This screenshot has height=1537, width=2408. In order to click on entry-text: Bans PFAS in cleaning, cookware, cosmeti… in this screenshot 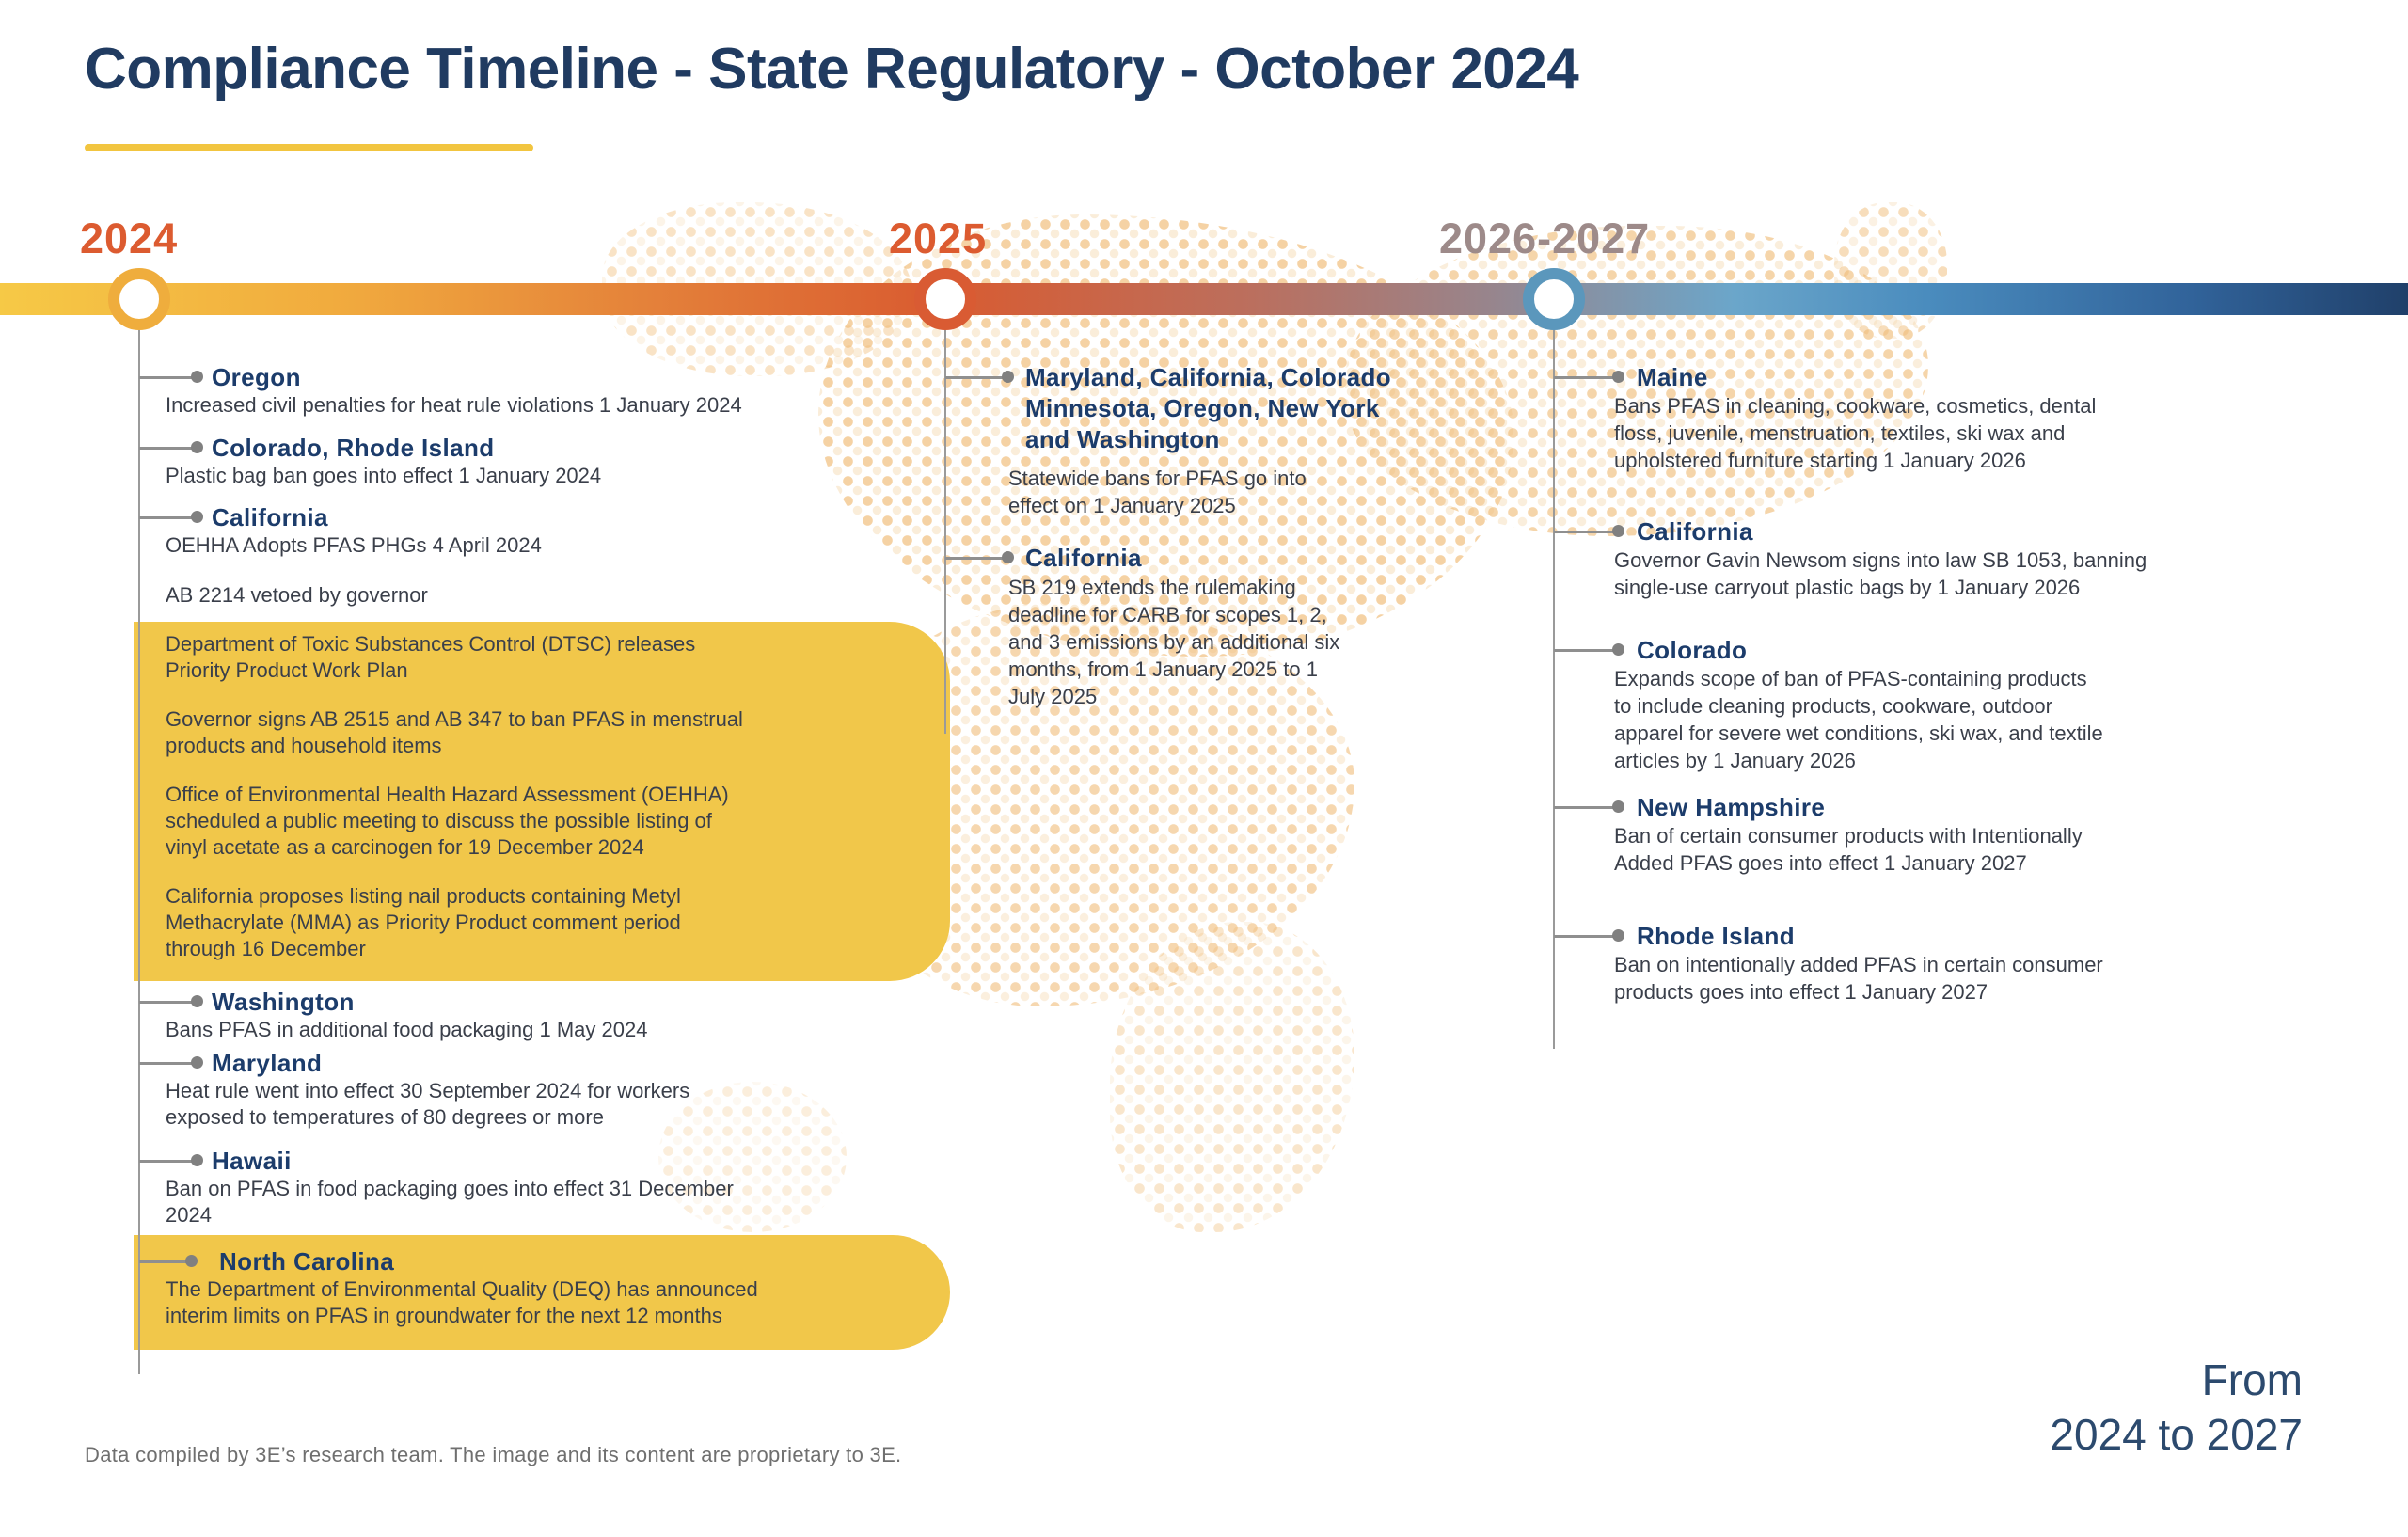, I will do `click(1856, 433)`.